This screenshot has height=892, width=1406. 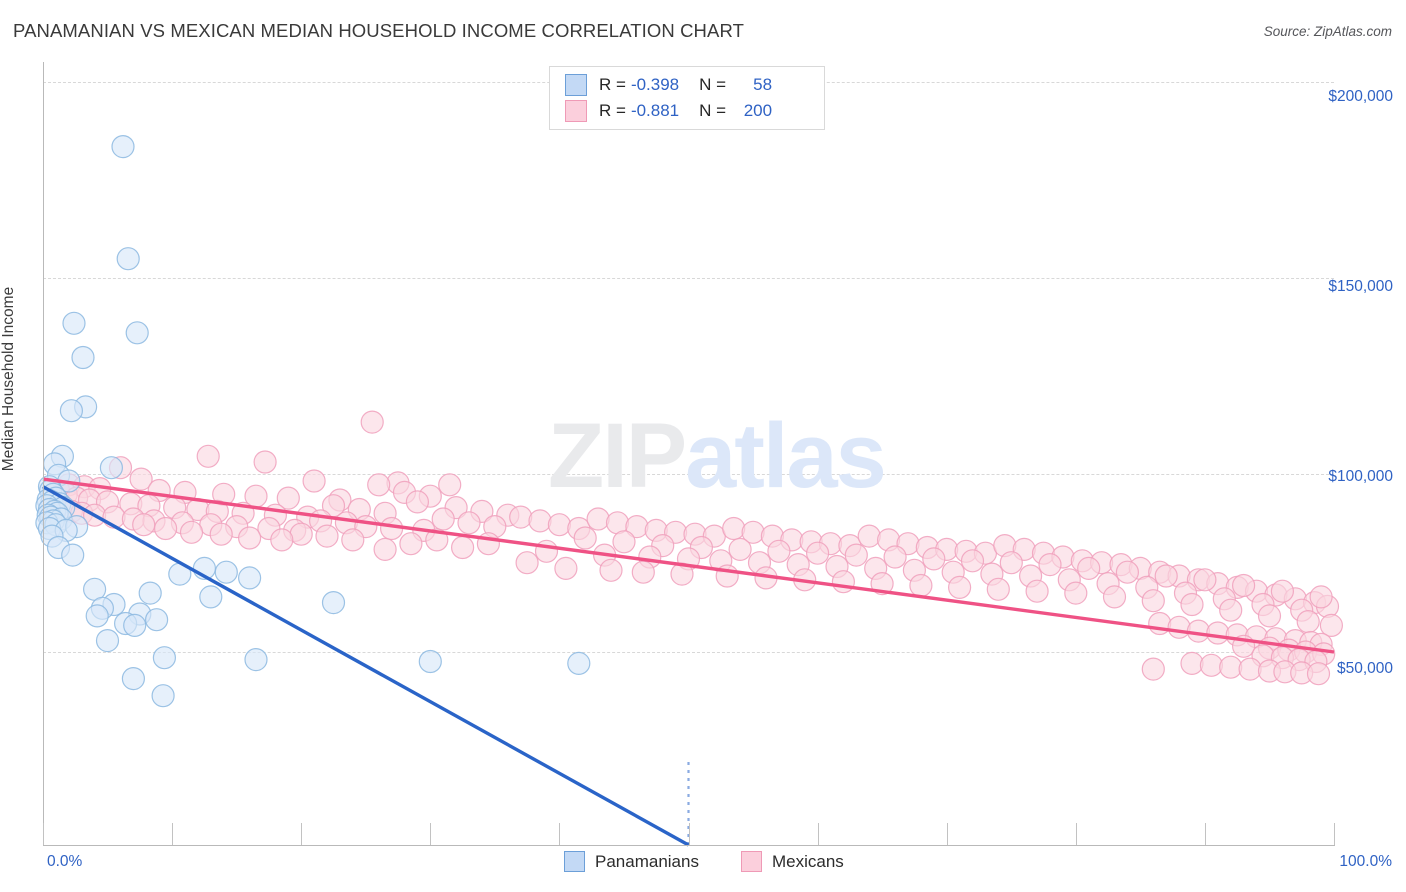 I want to click on legend-swatch-blue, so click(x=576, y=85).